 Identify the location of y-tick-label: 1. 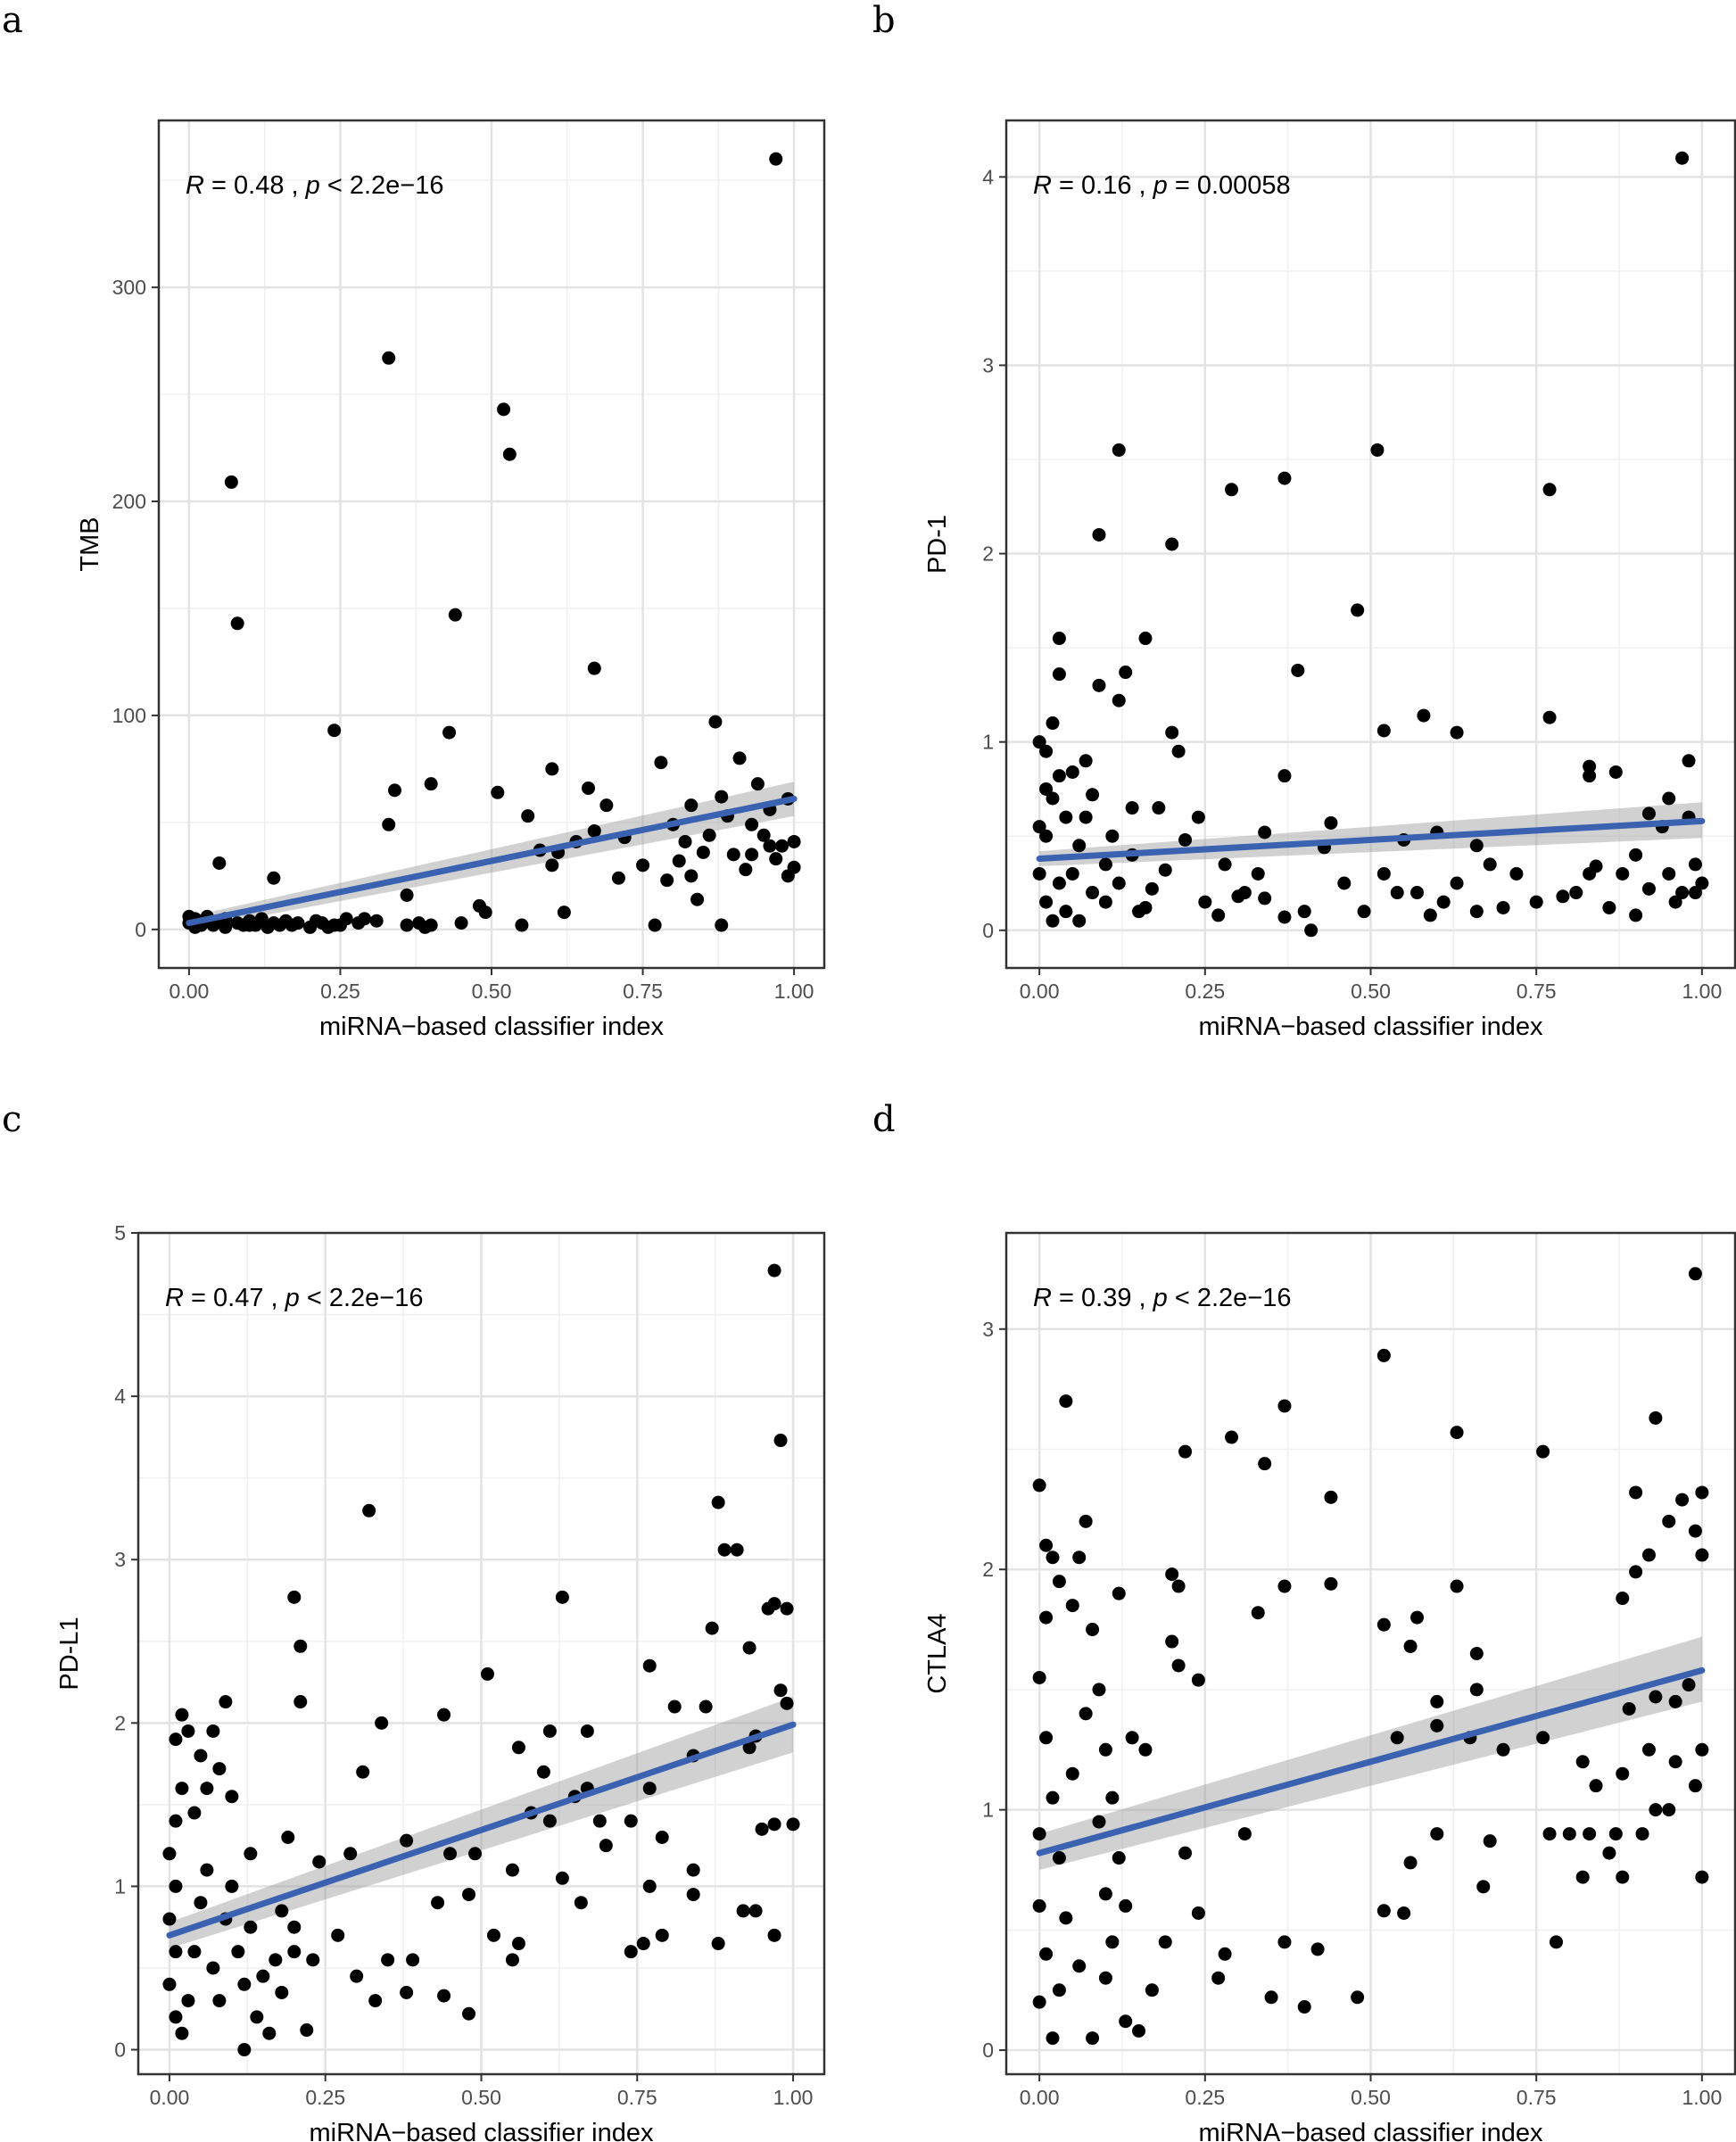
(120, 1886).